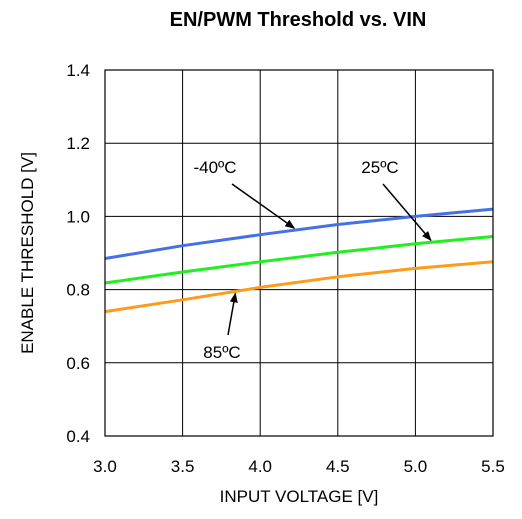  Describe the element at coordinates (78, 363) in the screenshot. I see `y-tick-label: 0.6` at that location.